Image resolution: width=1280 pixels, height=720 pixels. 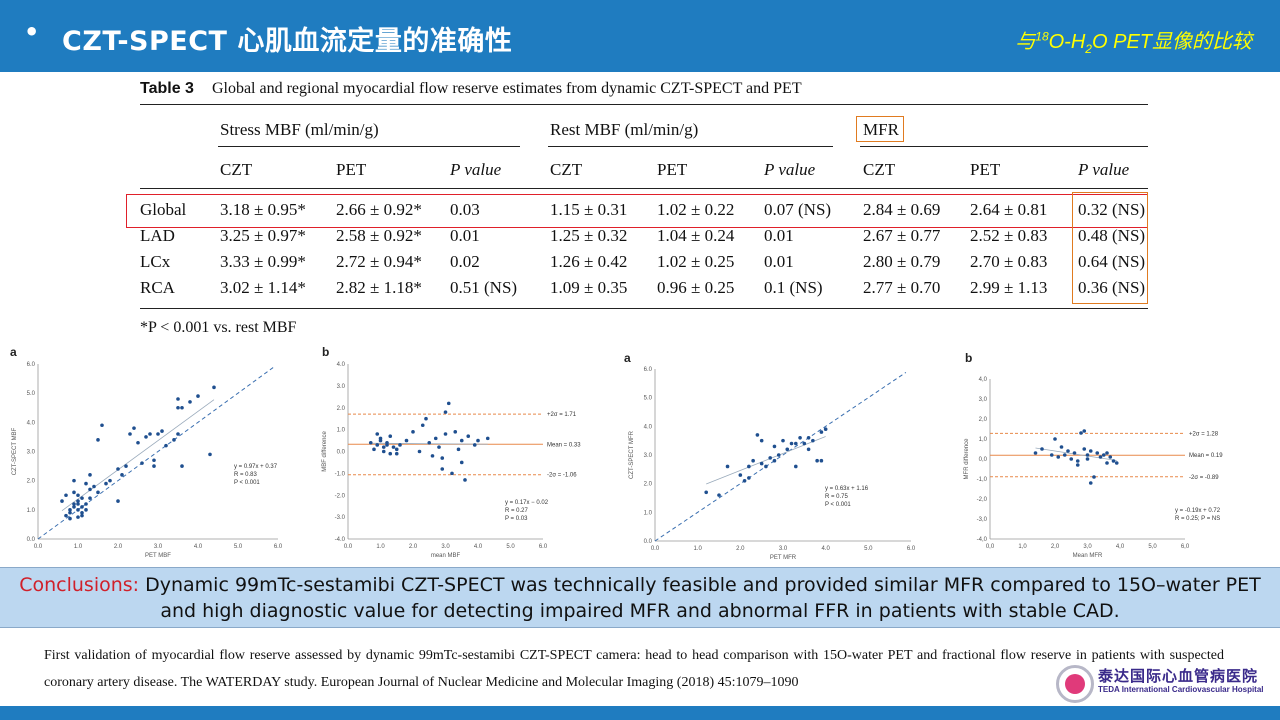 What do you see at coordinates (589, 209) in the screenshot?
I see `table-cell: 1.15 ± 0.31` at bounding box center [589, 209].